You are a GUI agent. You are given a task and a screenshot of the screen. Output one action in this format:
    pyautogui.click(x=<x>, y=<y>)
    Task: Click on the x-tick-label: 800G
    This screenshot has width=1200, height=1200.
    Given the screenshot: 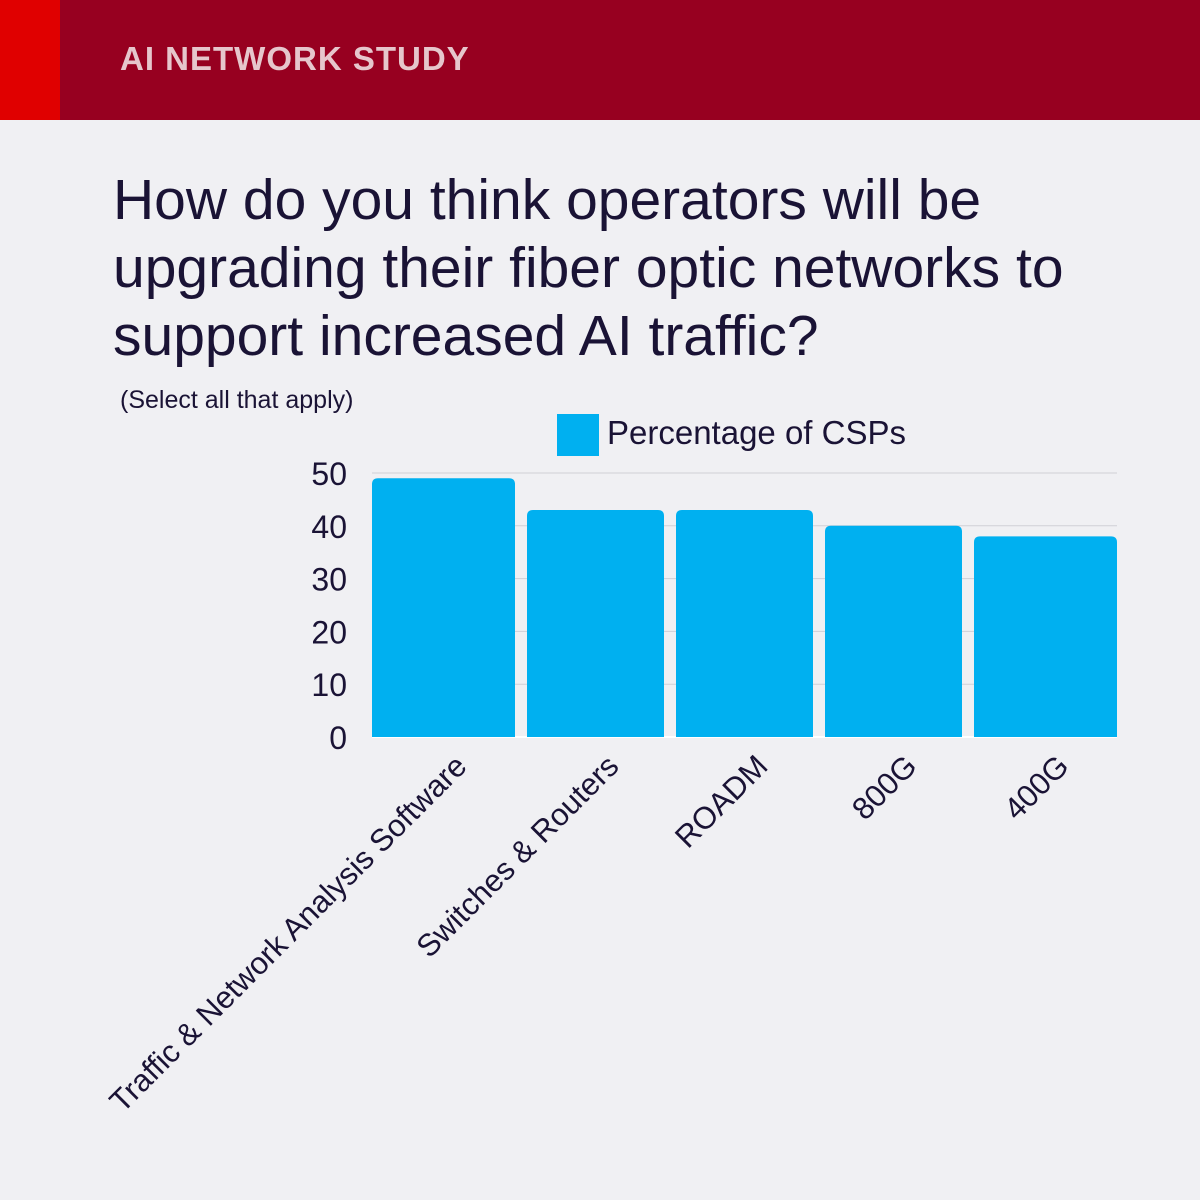 What is the action you would take?
    pyautogui.click(x=884, y=787)
    